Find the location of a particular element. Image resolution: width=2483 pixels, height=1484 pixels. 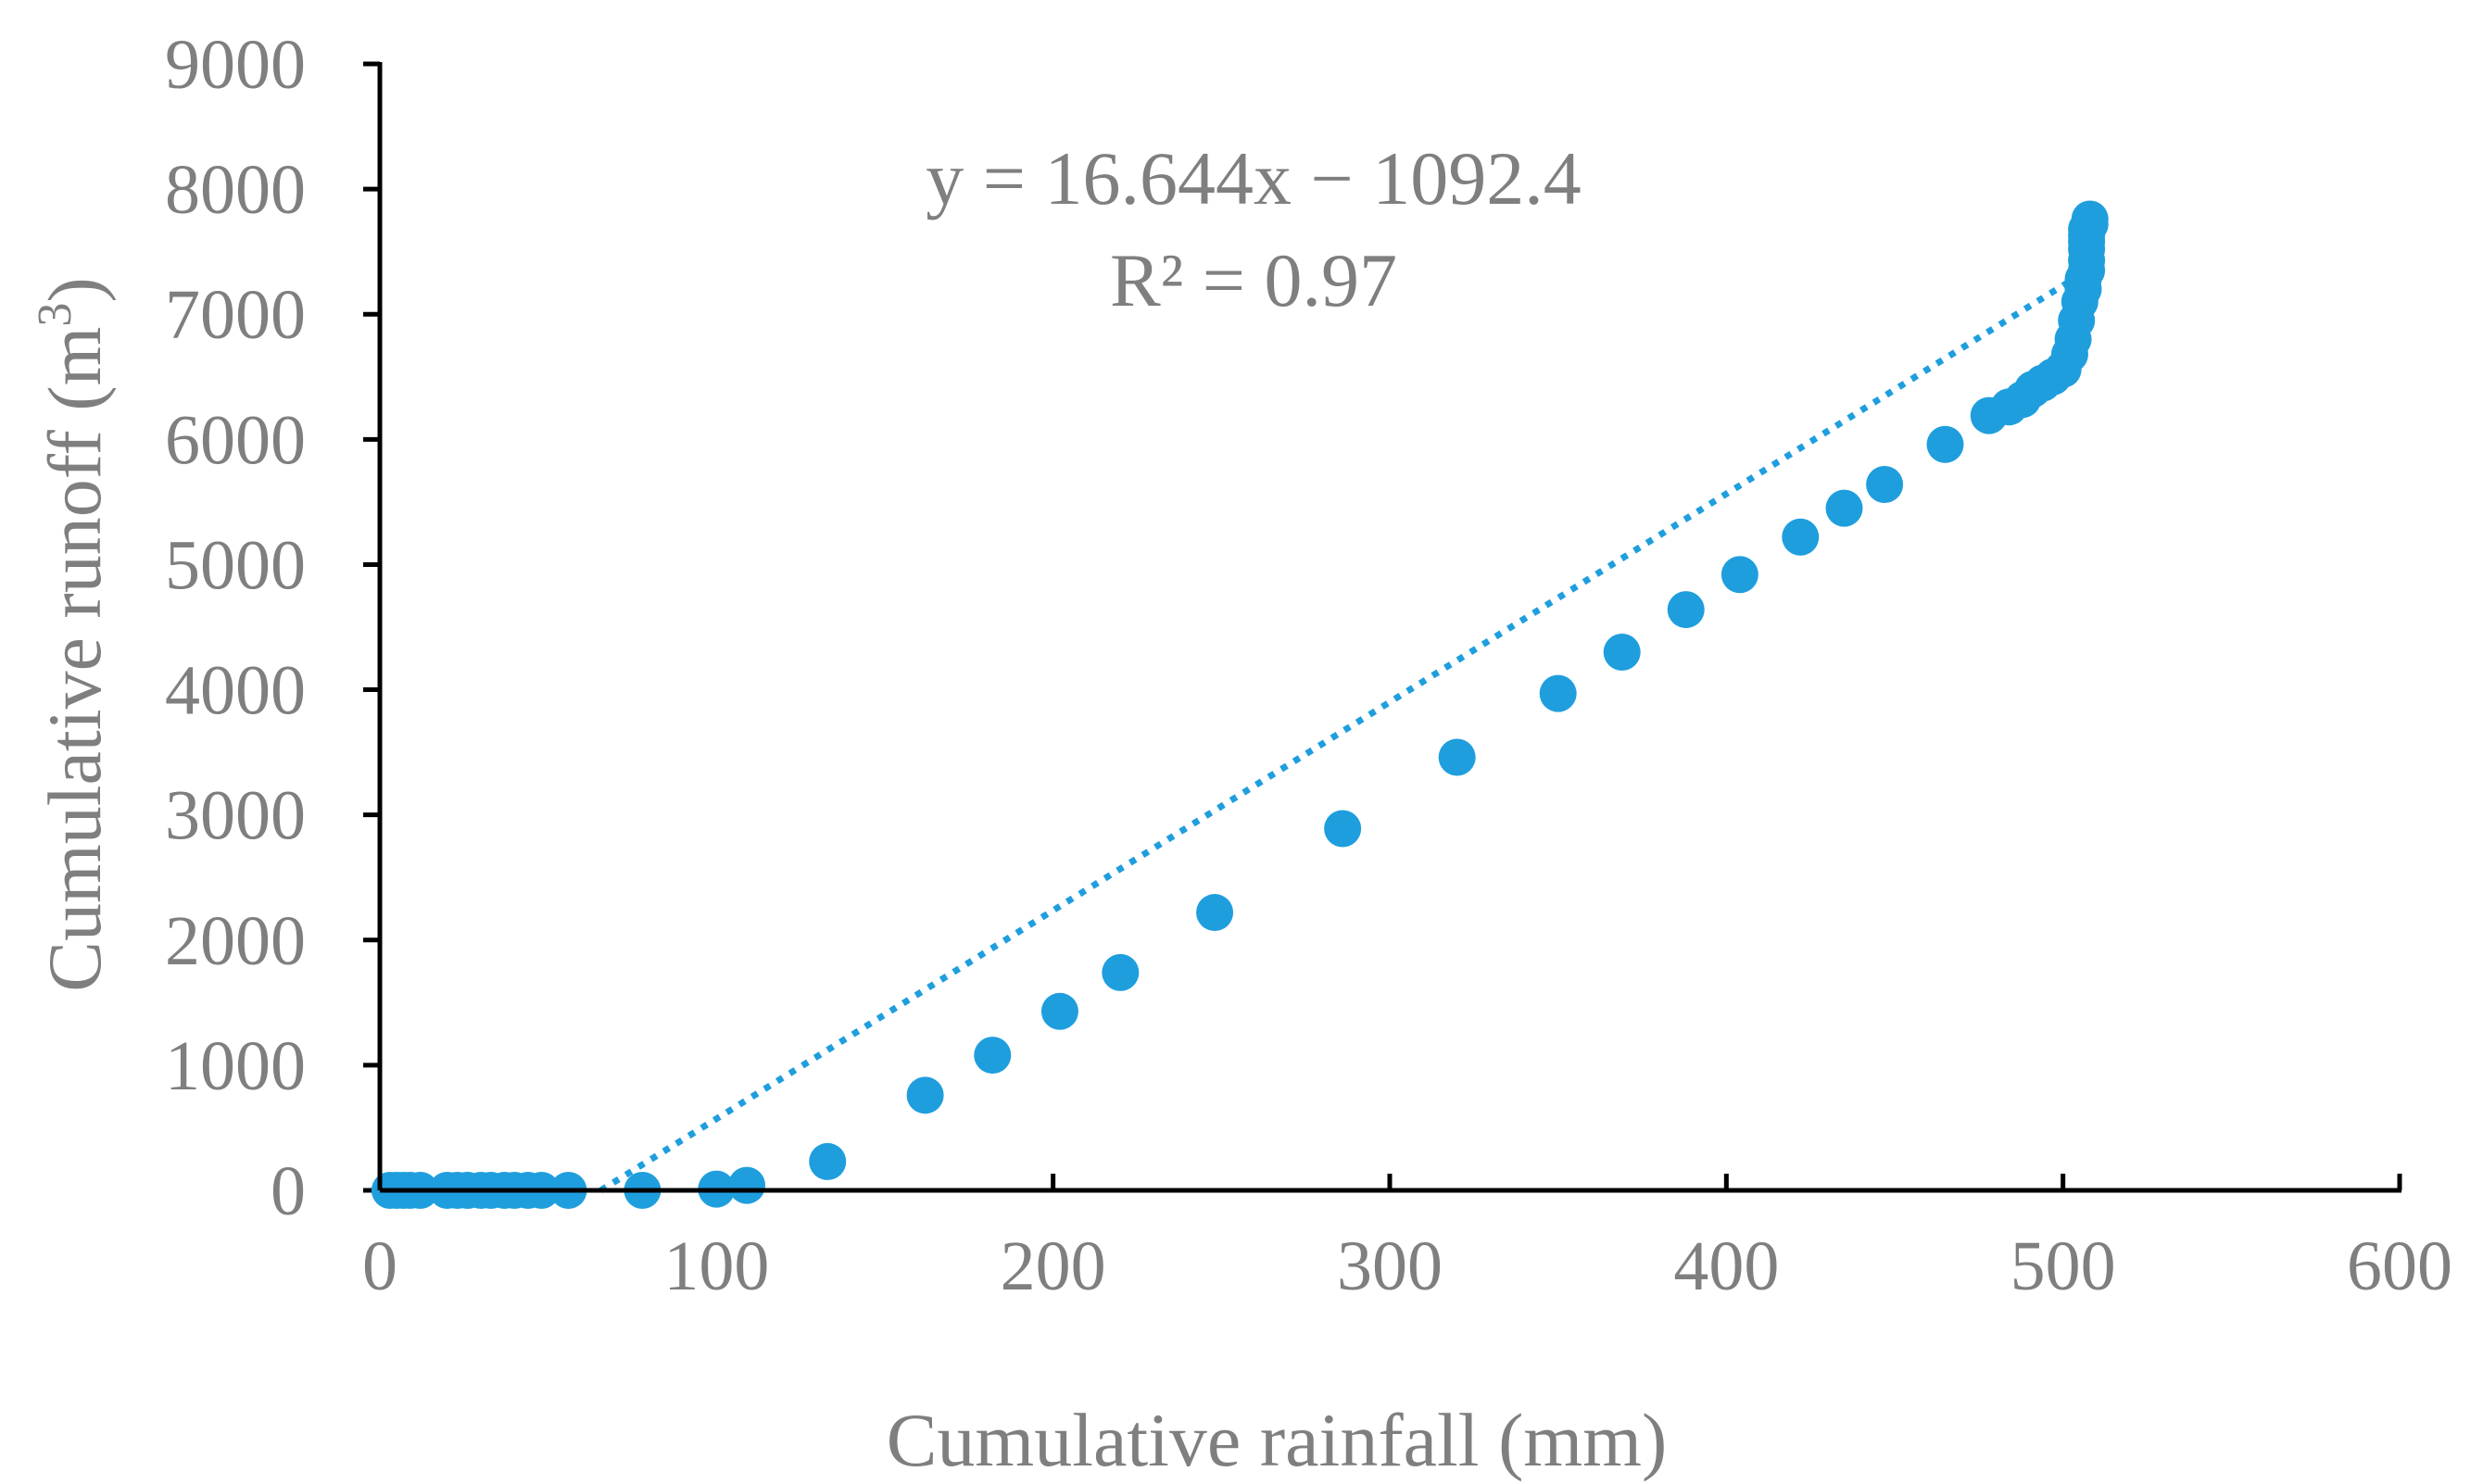

x-axis-ticks: 0 100 200 300 400 500 600 is located at coordinates (1407, 1239).